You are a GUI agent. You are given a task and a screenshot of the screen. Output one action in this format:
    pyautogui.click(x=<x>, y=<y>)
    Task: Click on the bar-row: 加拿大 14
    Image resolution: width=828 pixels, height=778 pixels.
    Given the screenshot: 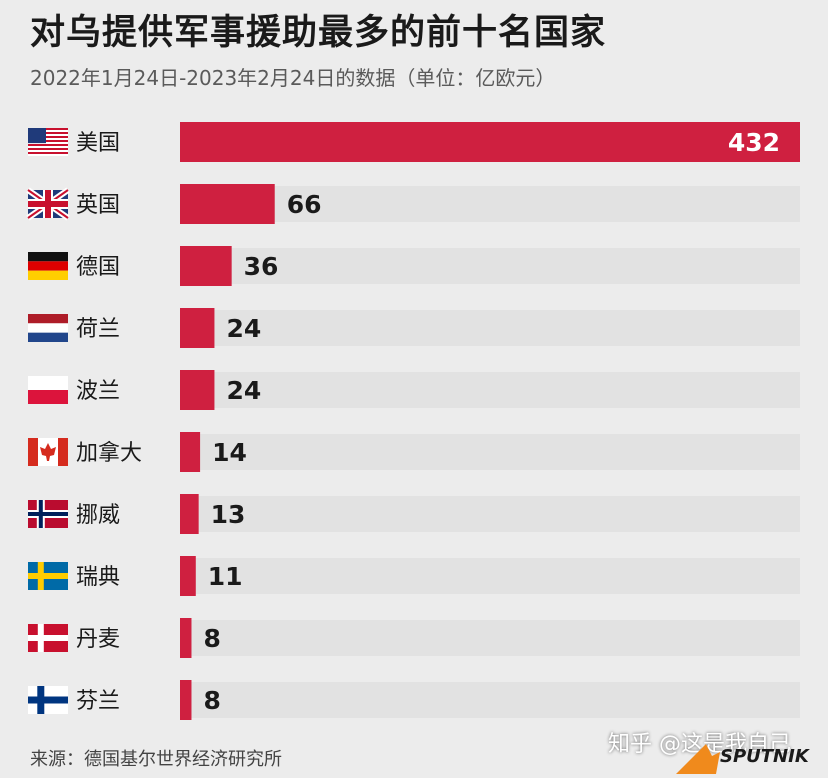 What is the action you would take?
    pyautogui.click(x=414, y=452)
    